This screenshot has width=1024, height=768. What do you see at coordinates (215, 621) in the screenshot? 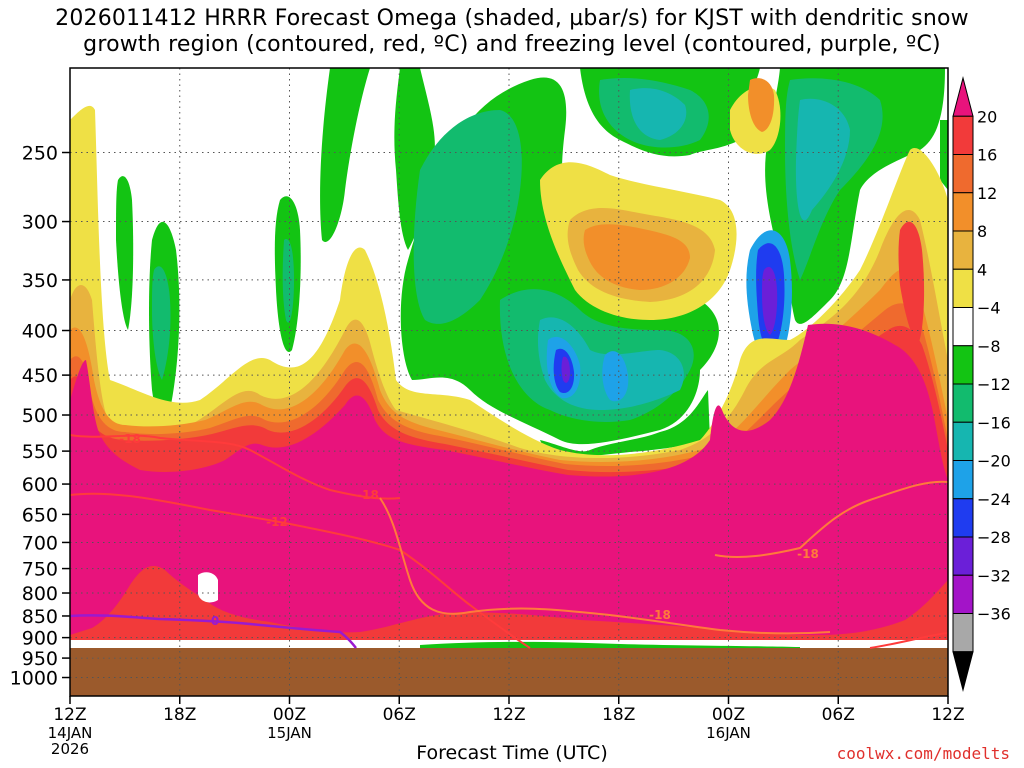
I see `freezing-contour-label: 0` at bounding box center [215, 621].